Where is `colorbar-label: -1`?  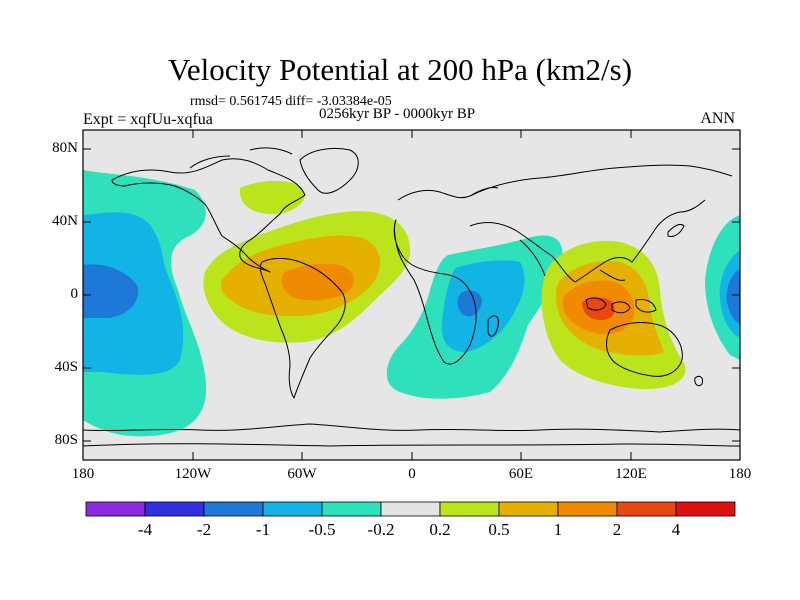 colorbar-label: -1 is located at coordinates (263, 529).